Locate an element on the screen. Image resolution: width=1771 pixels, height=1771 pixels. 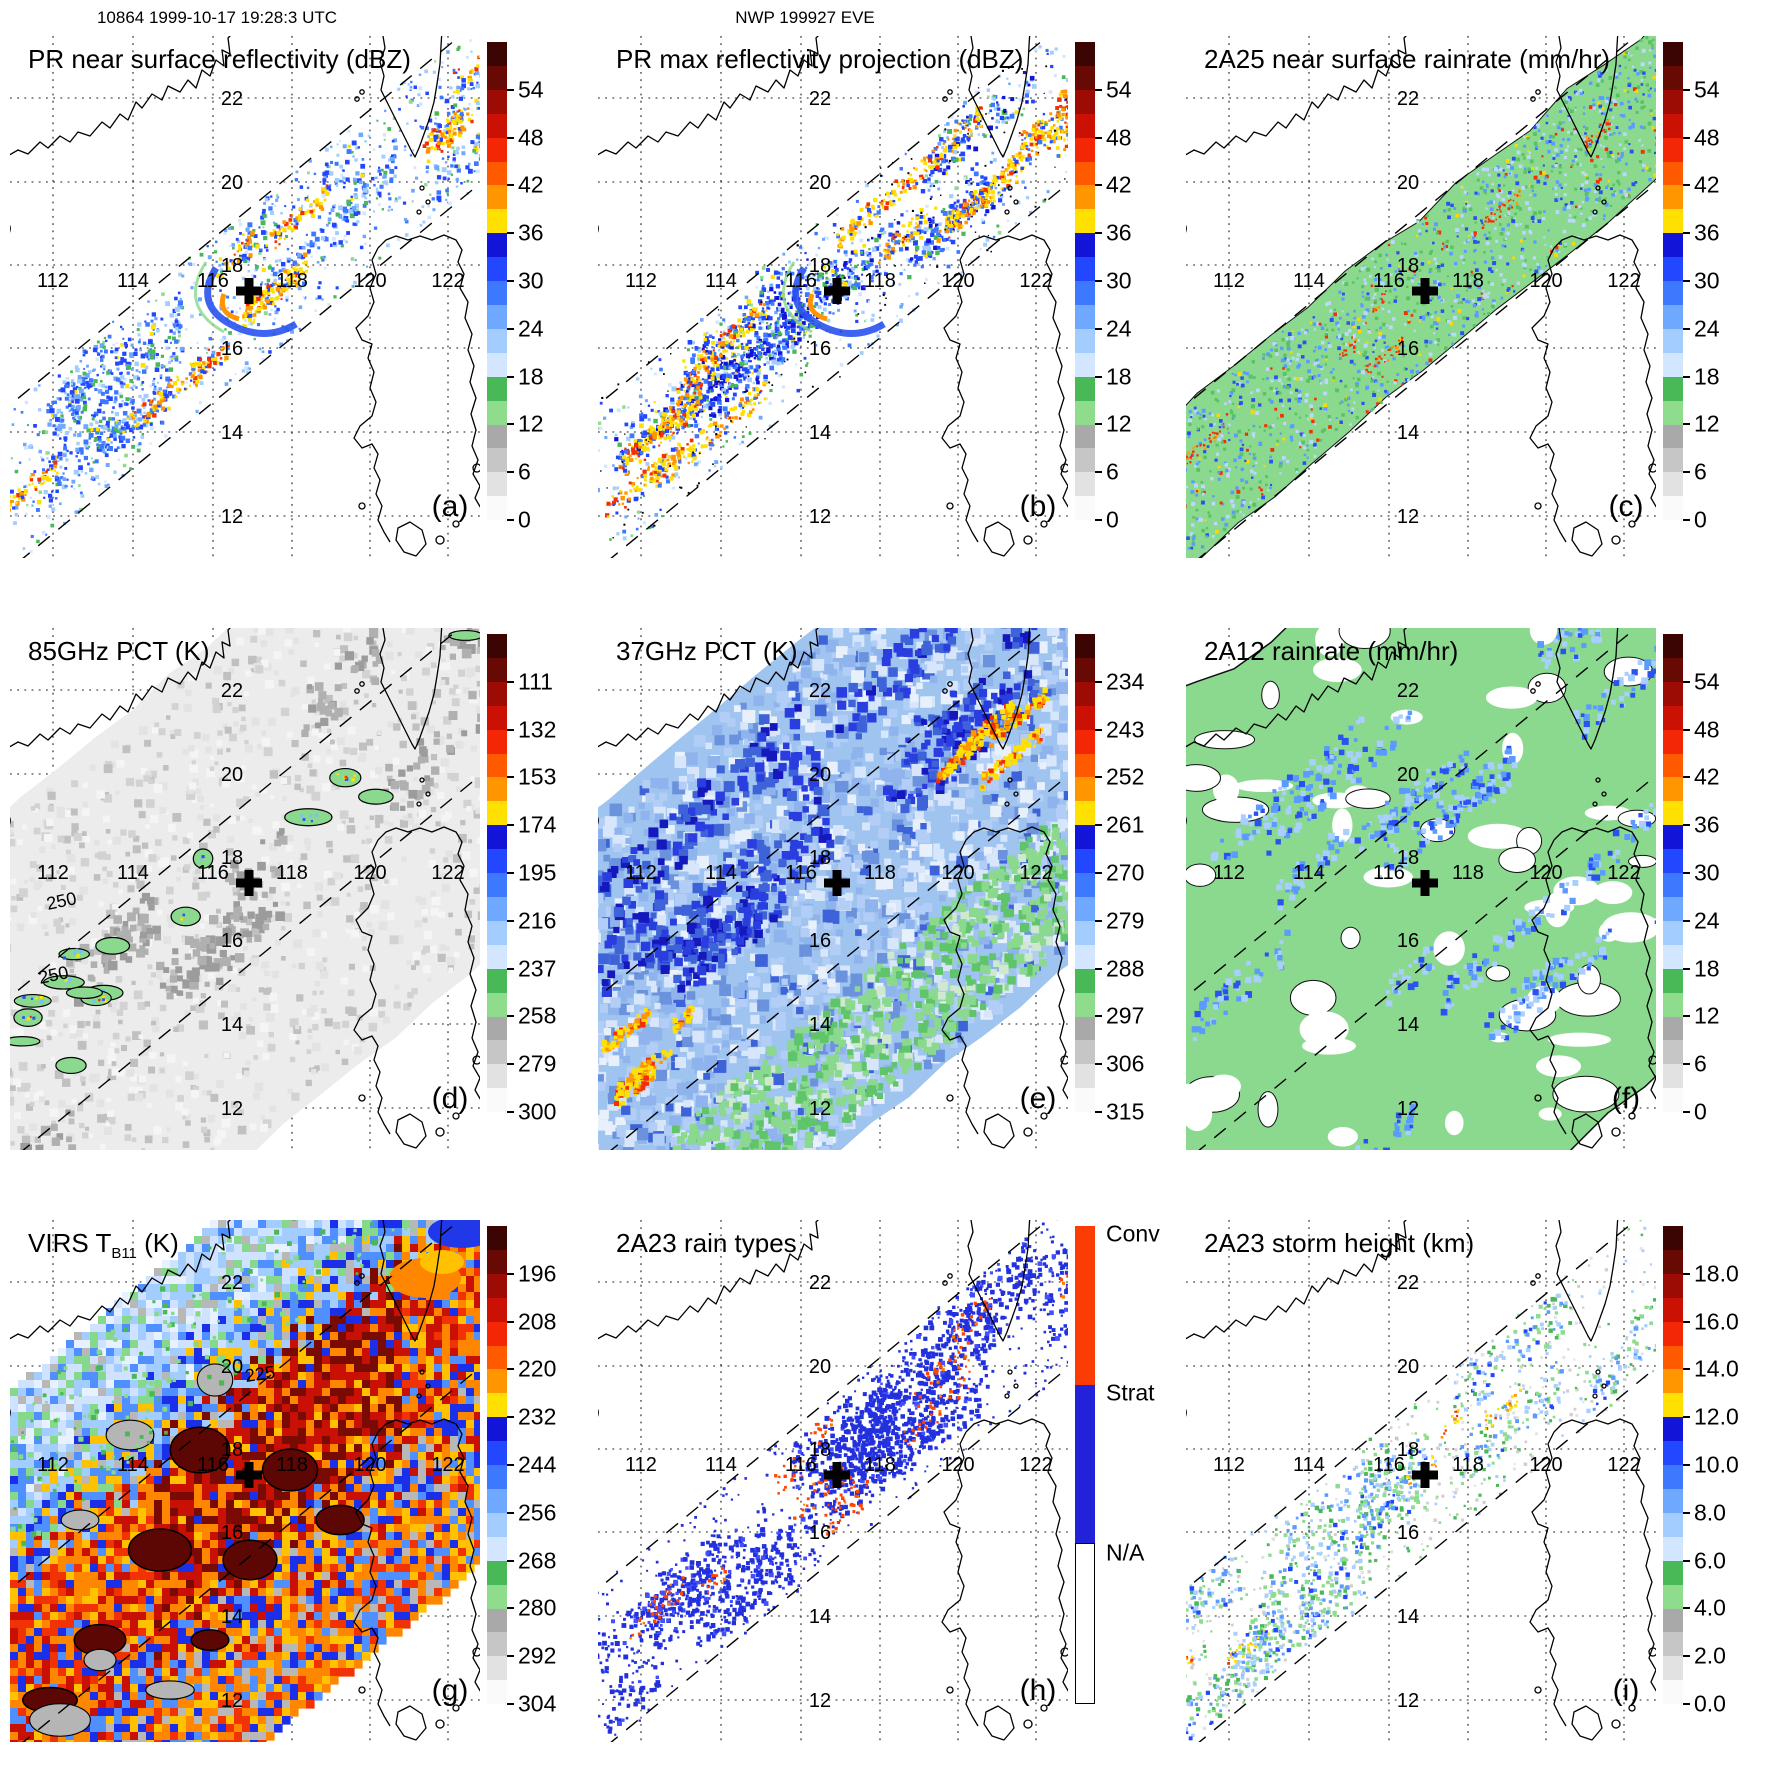
colorbar-tick-label: 292 is located at coordinates (537, 1656).